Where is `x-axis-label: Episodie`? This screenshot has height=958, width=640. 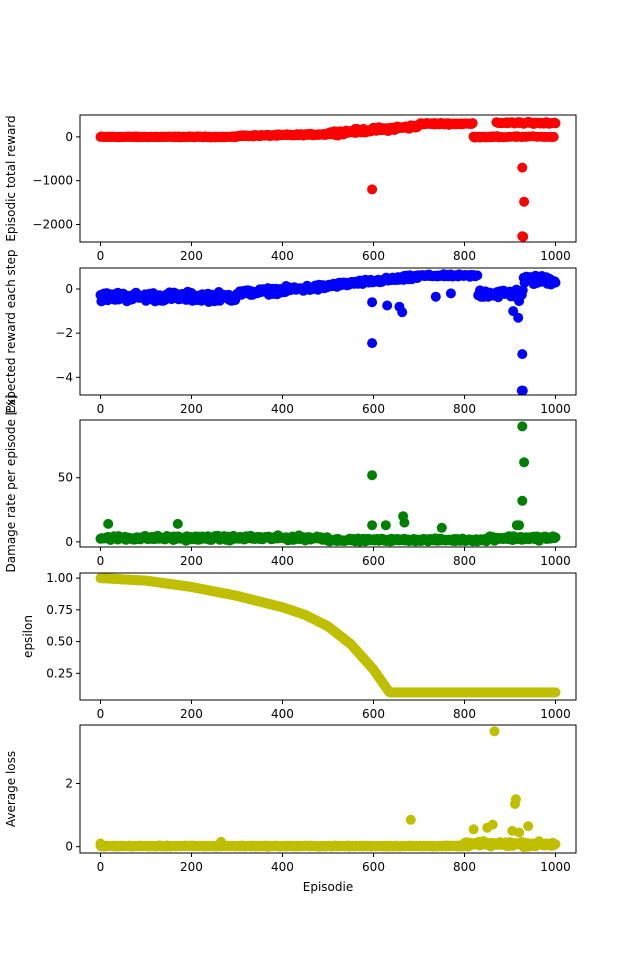
x-axis-label: Episodie is located at coordinates (328, 887).